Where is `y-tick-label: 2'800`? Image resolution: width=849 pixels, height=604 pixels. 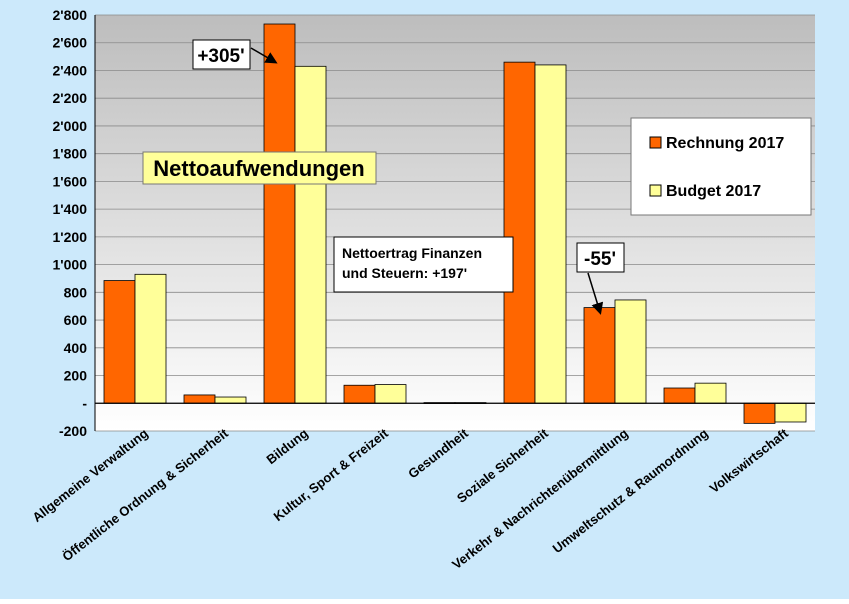
y-tick-label: 2'800 is located at coordinates (70, 15).